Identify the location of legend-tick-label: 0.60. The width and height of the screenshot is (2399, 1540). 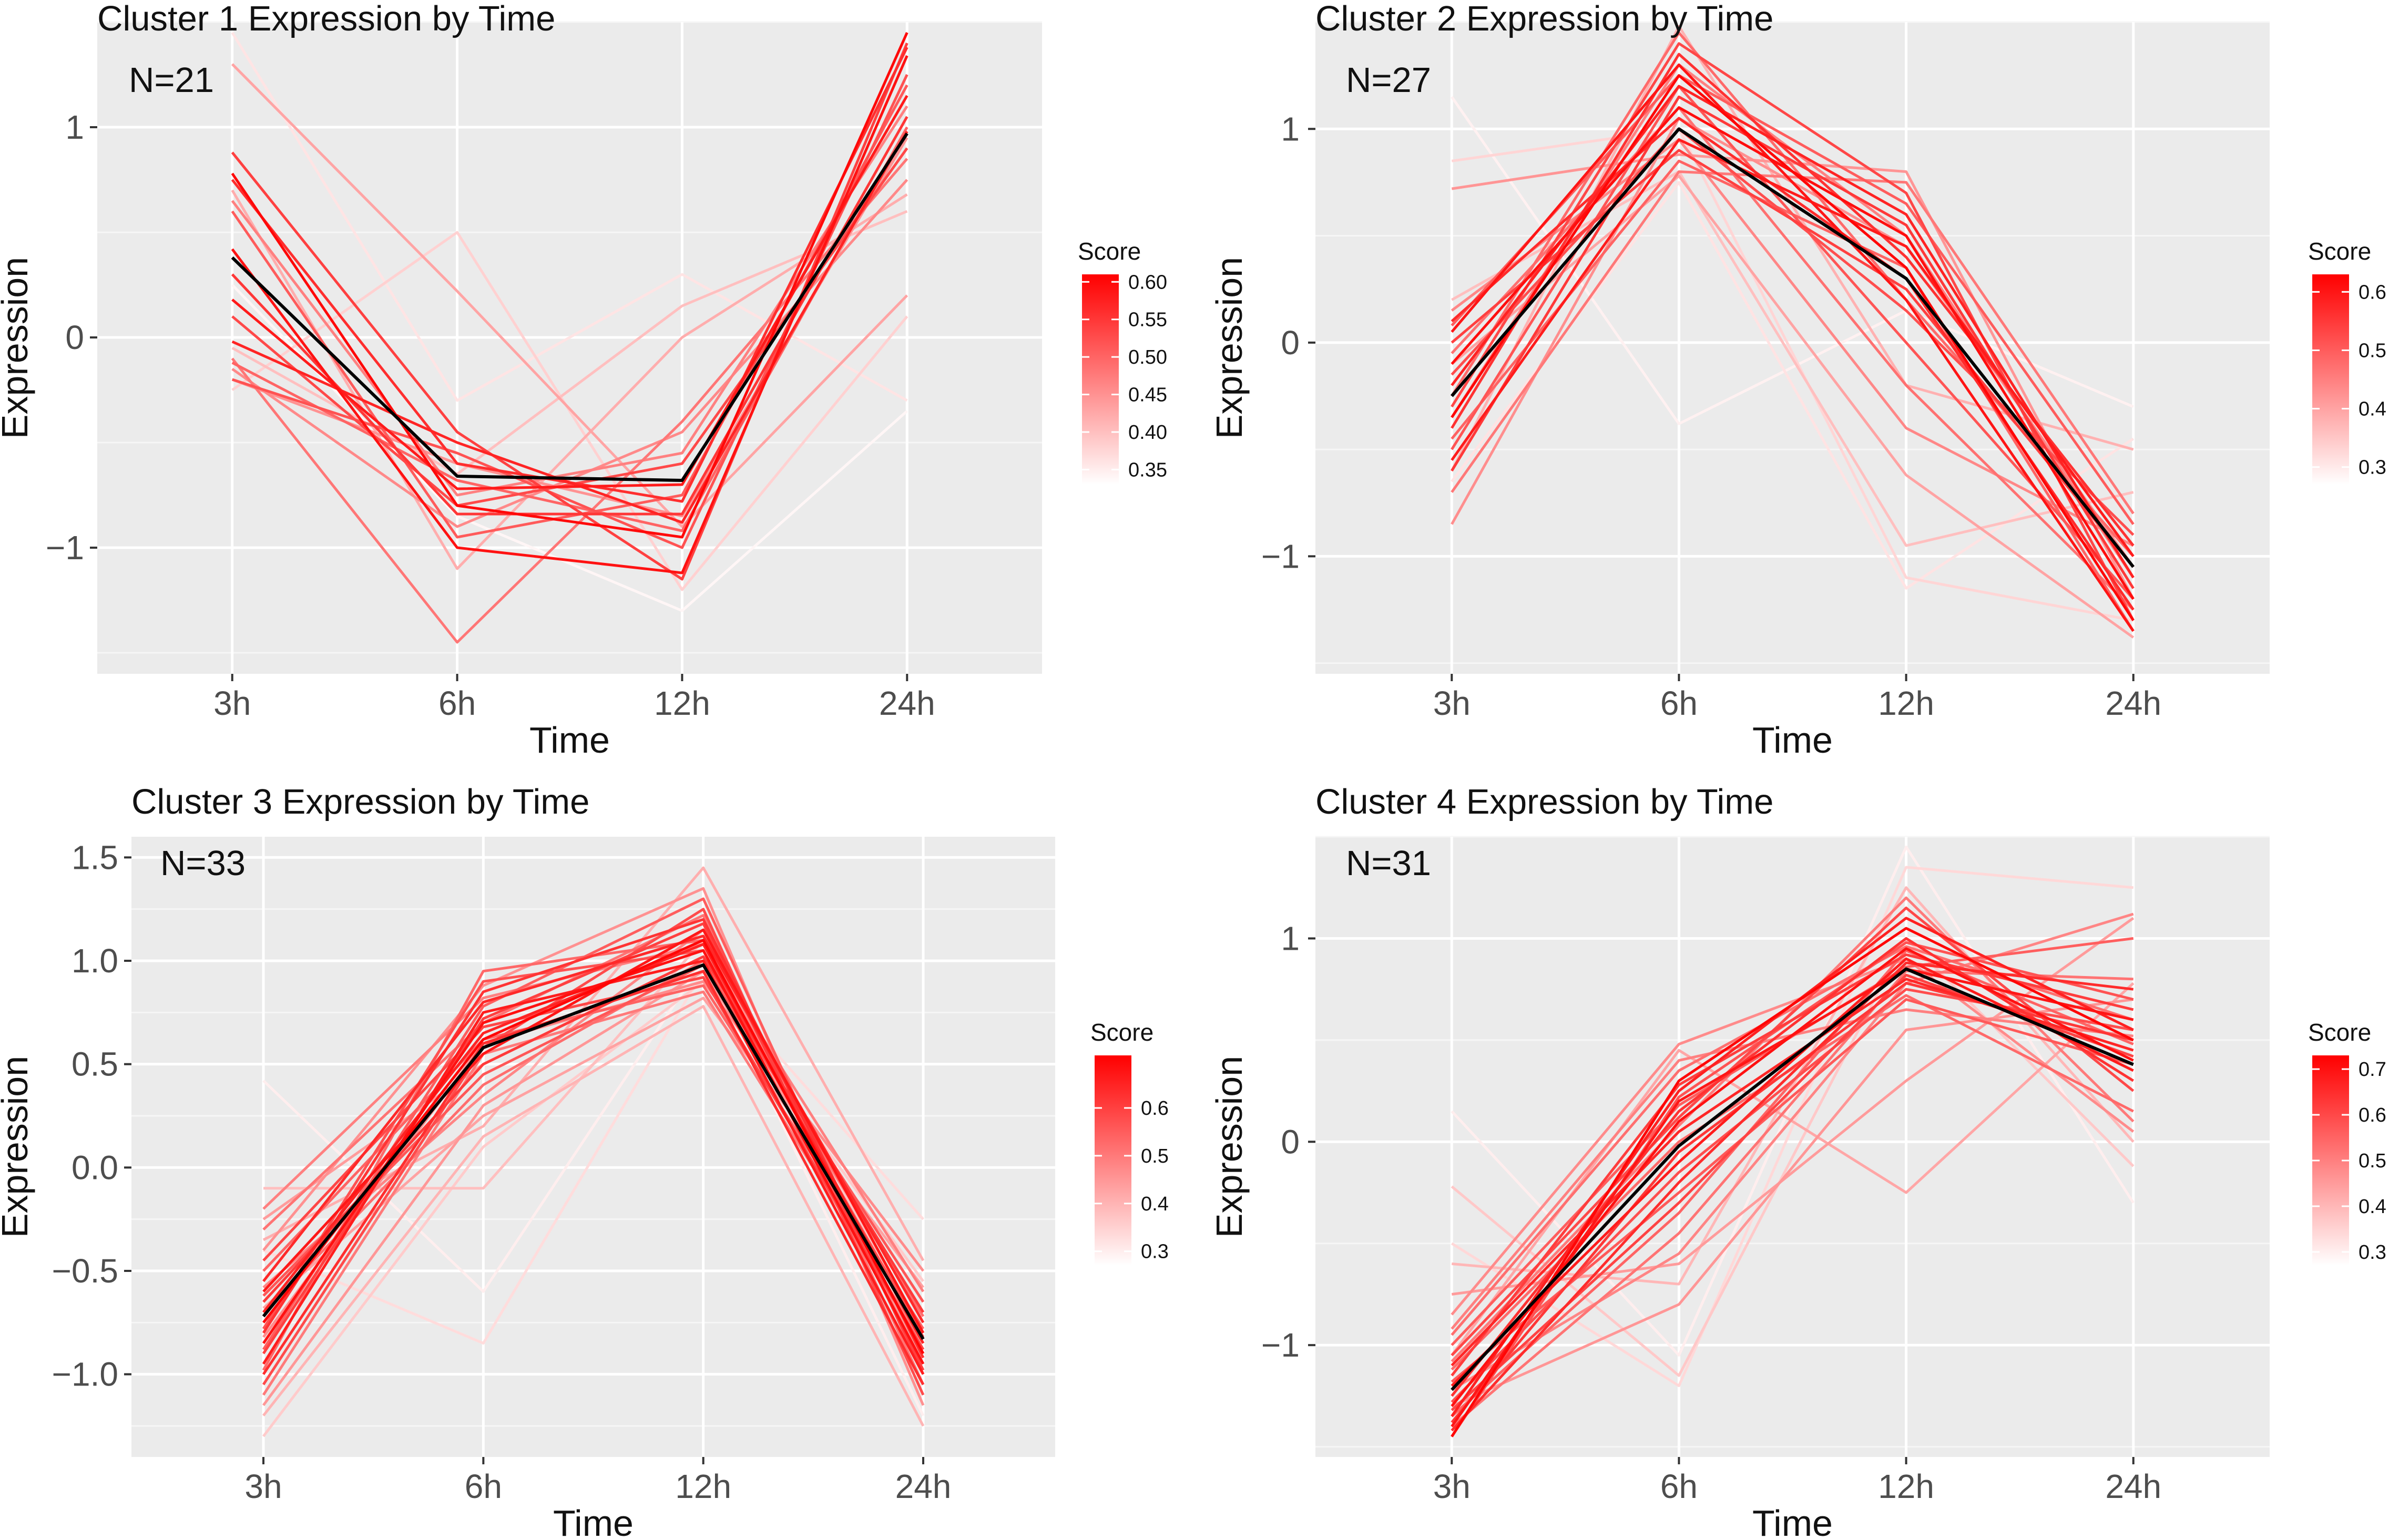
(1147, 282).